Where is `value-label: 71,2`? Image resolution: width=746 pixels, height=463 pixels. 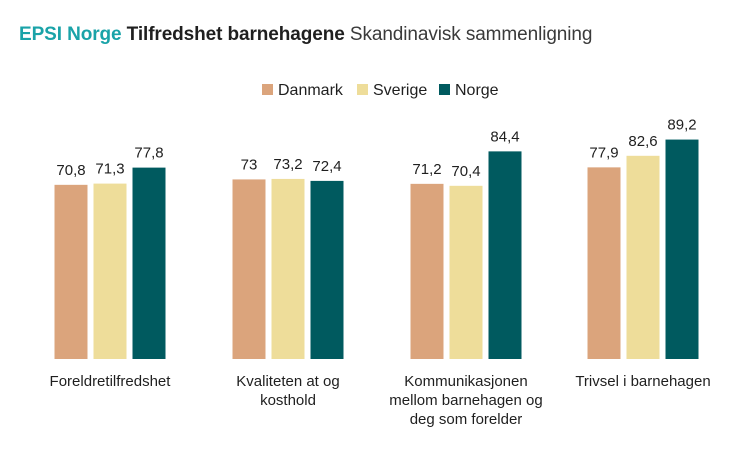 value-label: 71,2 is located at coordinates (426, 169).